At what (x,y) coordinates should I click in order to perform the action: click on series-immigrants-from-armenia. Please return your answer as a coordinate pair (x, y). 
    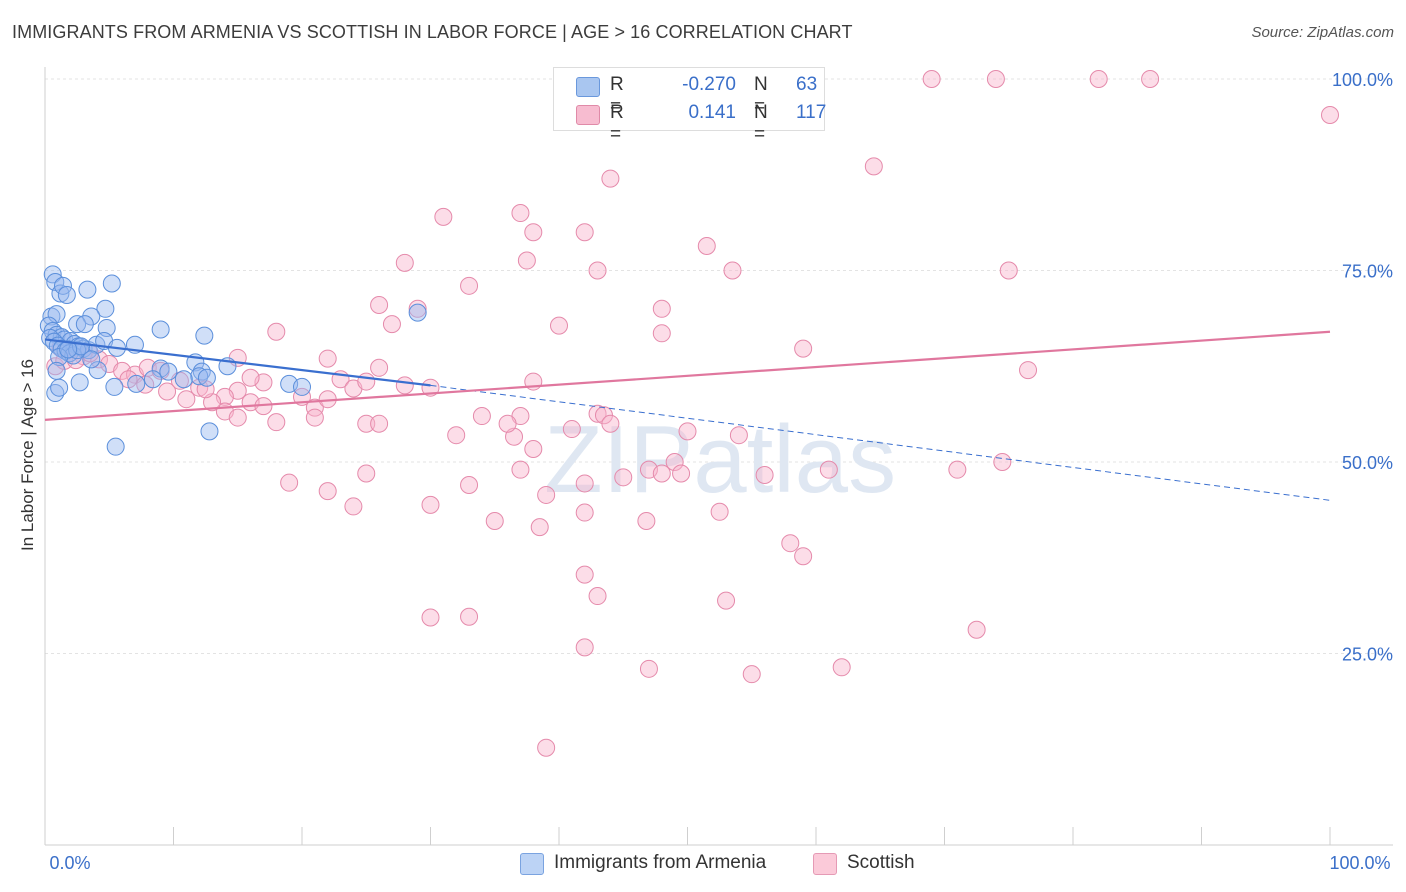
    Looking at the image, I should click on (233, 360).